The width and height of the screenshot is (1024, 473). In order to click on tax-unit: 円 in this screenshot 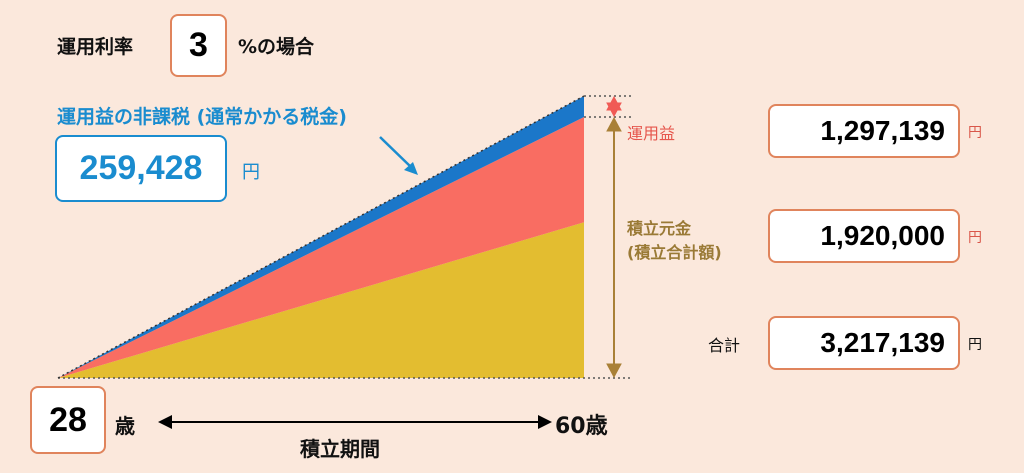, I will do `click(251, 172)`.